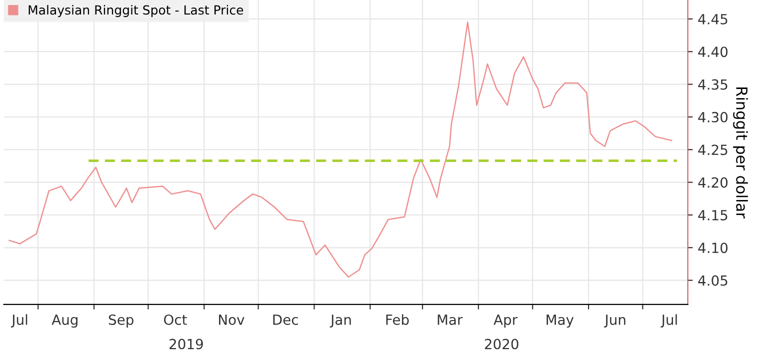  Describe the element at coordinates (713, 117) in the screenshot. I see `y-tick-label: 4.30` at that location.